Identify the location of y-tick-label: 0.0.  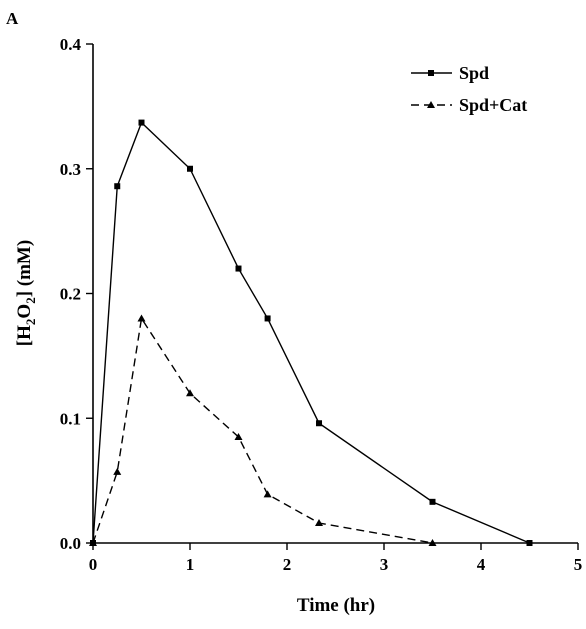
(70, 543).